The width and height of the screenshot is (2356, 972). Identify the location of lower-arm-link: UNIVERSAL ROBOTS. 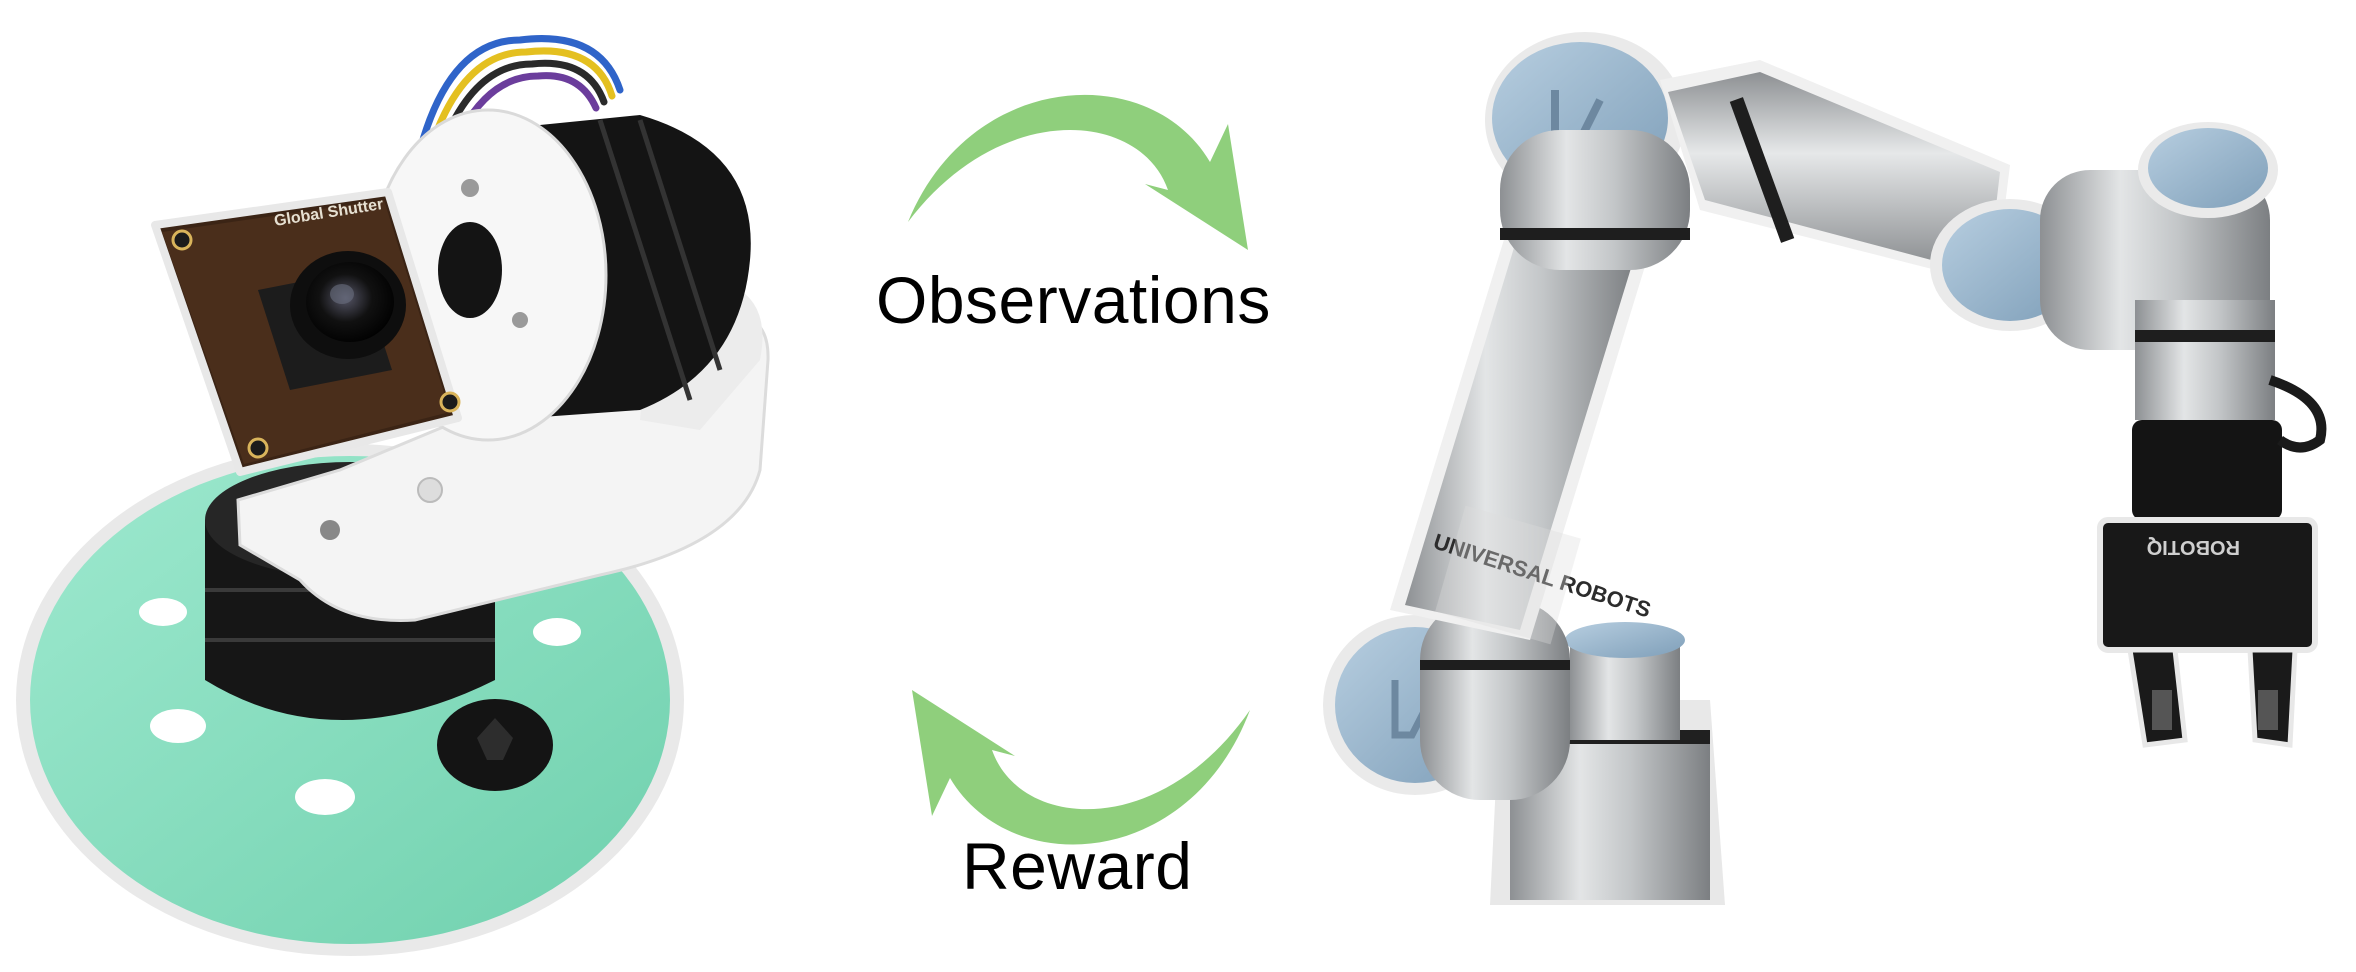
(1522, 432).